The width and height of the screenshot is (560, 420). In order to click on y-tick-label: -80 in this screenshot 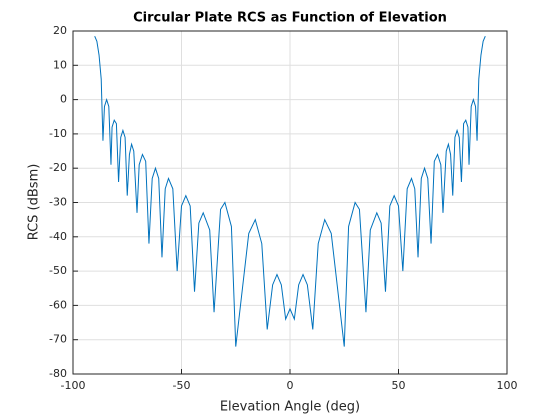, I will do `click(58, 373)`.